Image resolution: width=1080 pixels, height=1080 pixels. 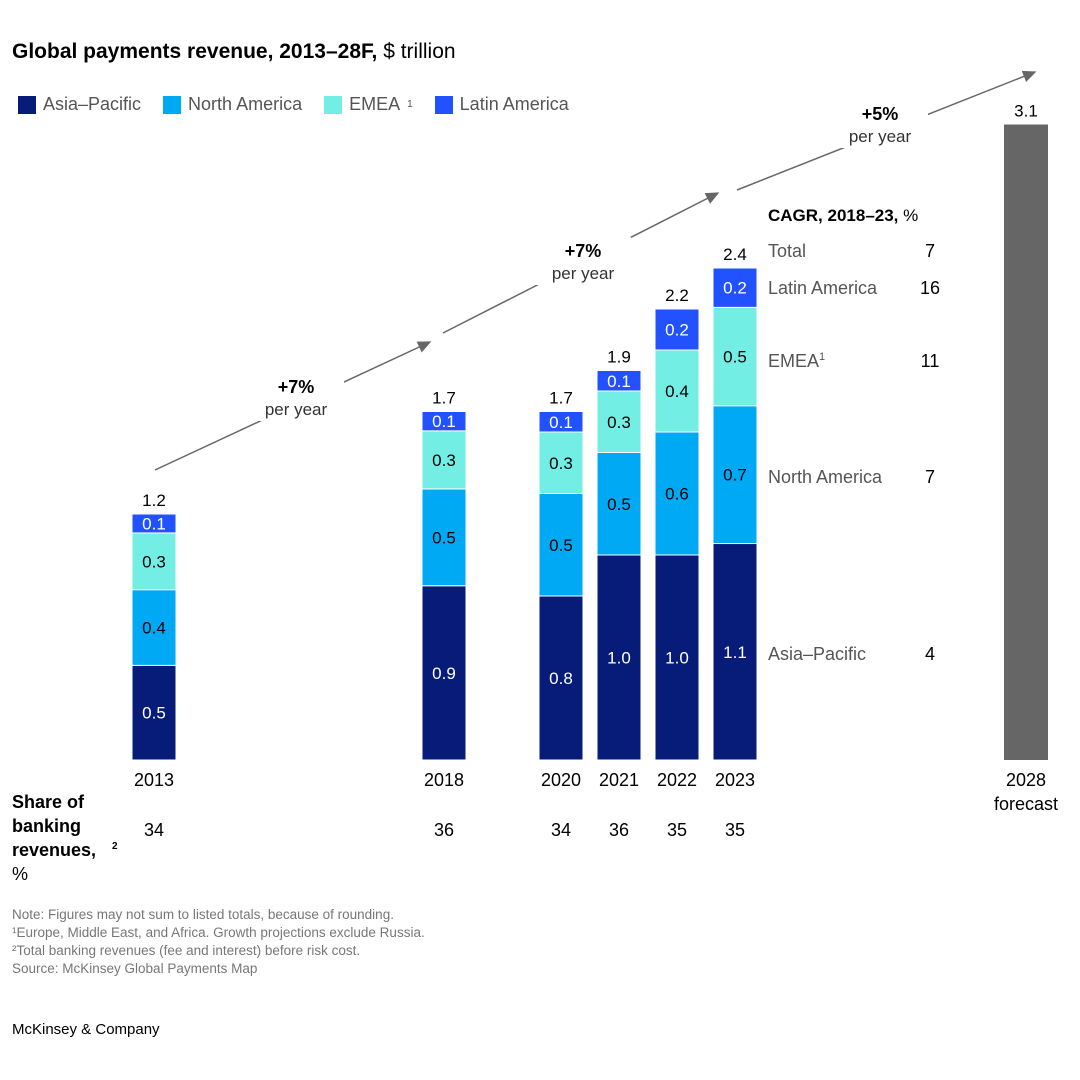 What do you see at coordinates (79, 104) in the screenshot?
I see `legend-item-asia-pacific: Asia–Pacific` at bounding box center [79, 104].